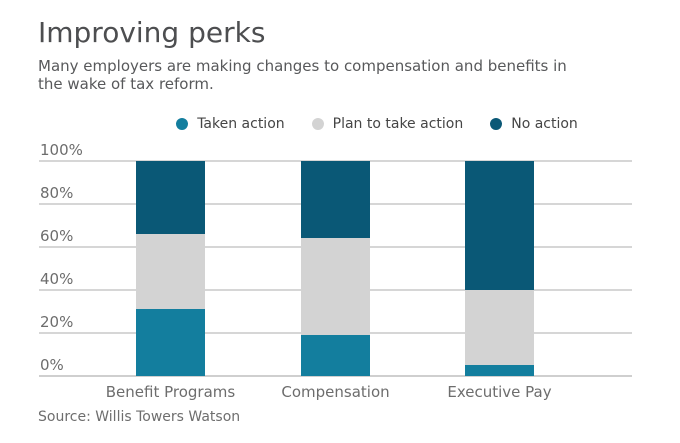 This screenshot has width=680, height=443. I want to click on legend-label: Plan to take action, so click(398, 124).